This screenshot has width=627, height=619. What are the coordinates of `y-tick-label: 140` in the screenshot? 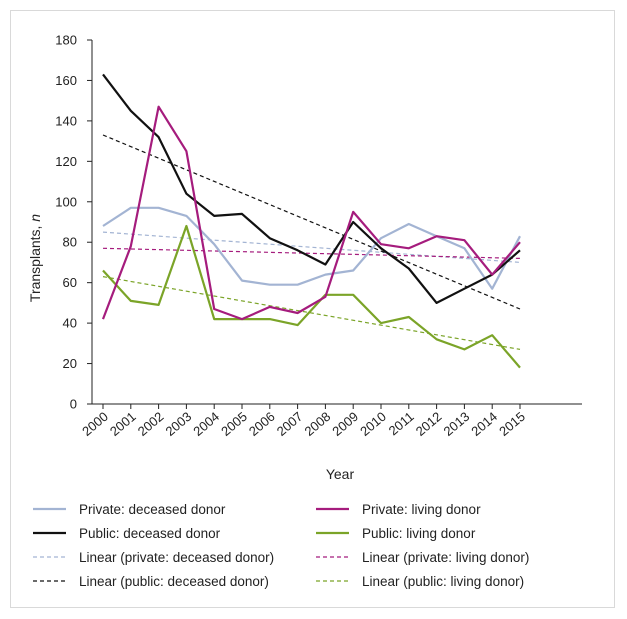 It's located at (66, 120).